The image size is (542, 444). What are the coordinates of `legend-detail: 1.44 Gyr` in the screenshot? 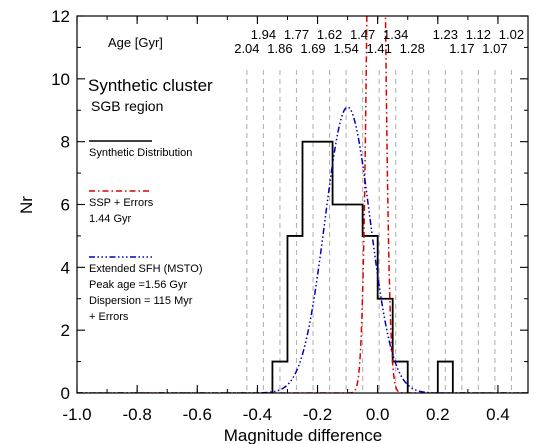 It's located at (110, 219).